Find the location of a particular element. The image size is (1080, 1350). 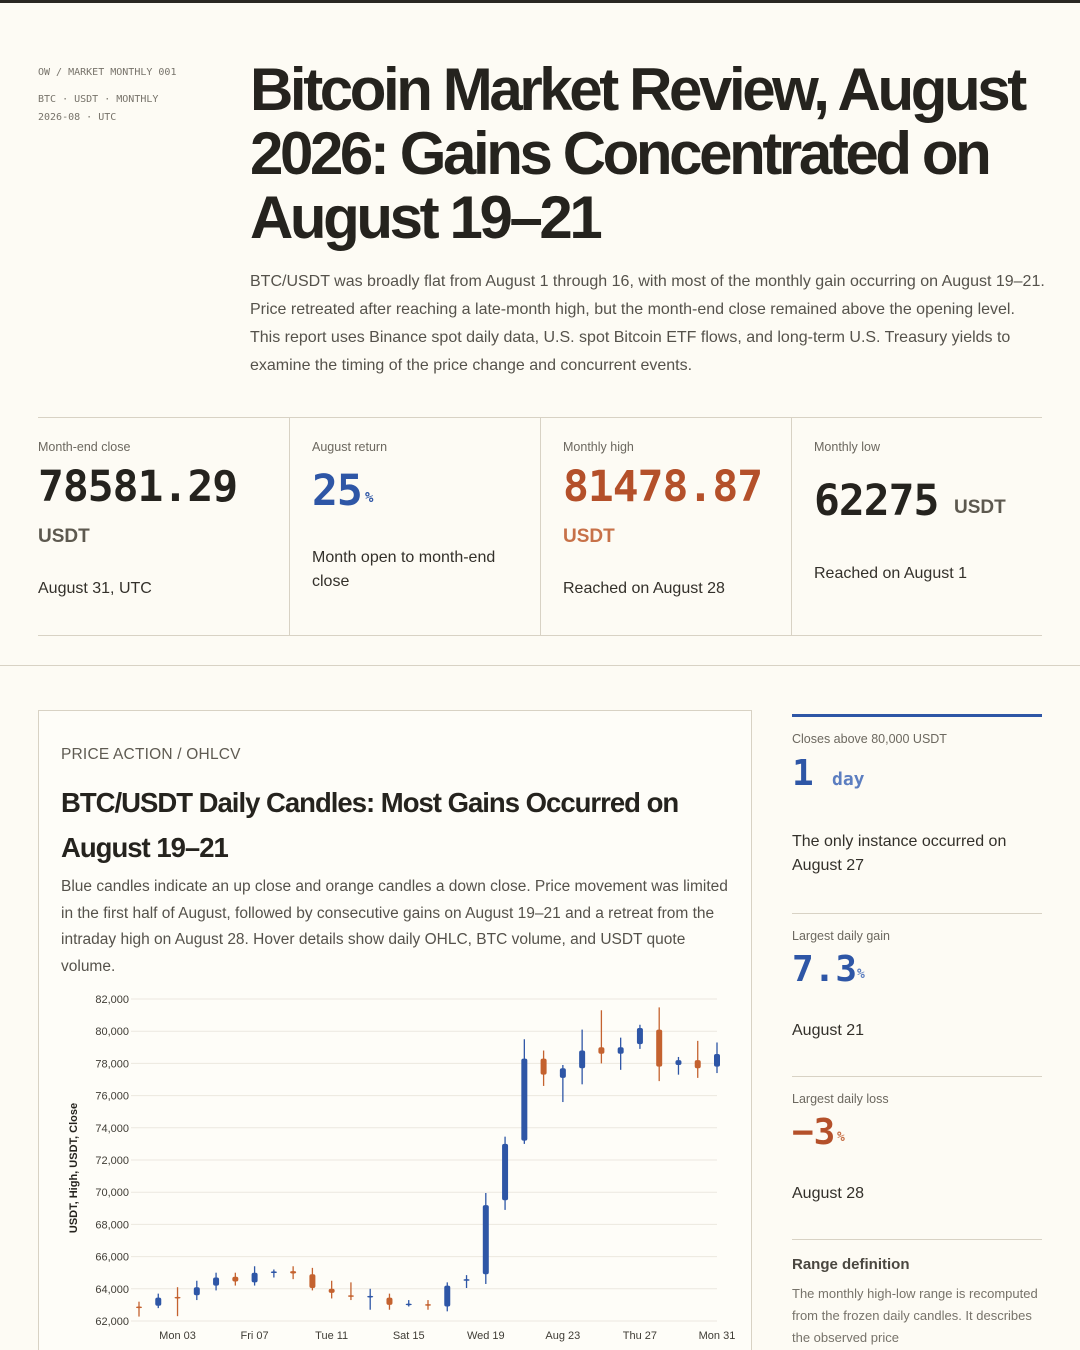

y-tick-label: 80,000 is located at coordinates (112, 1032).